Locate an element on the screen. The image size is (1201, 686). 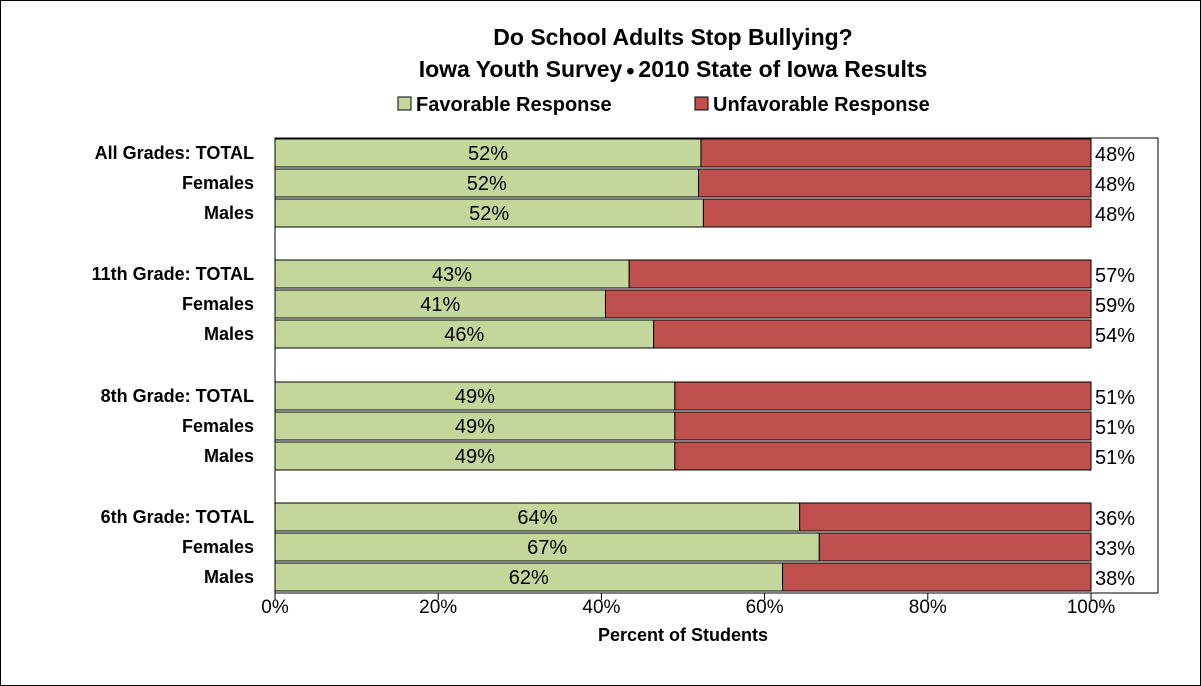
category-label-5: Males is located at coordinates (229, 334).